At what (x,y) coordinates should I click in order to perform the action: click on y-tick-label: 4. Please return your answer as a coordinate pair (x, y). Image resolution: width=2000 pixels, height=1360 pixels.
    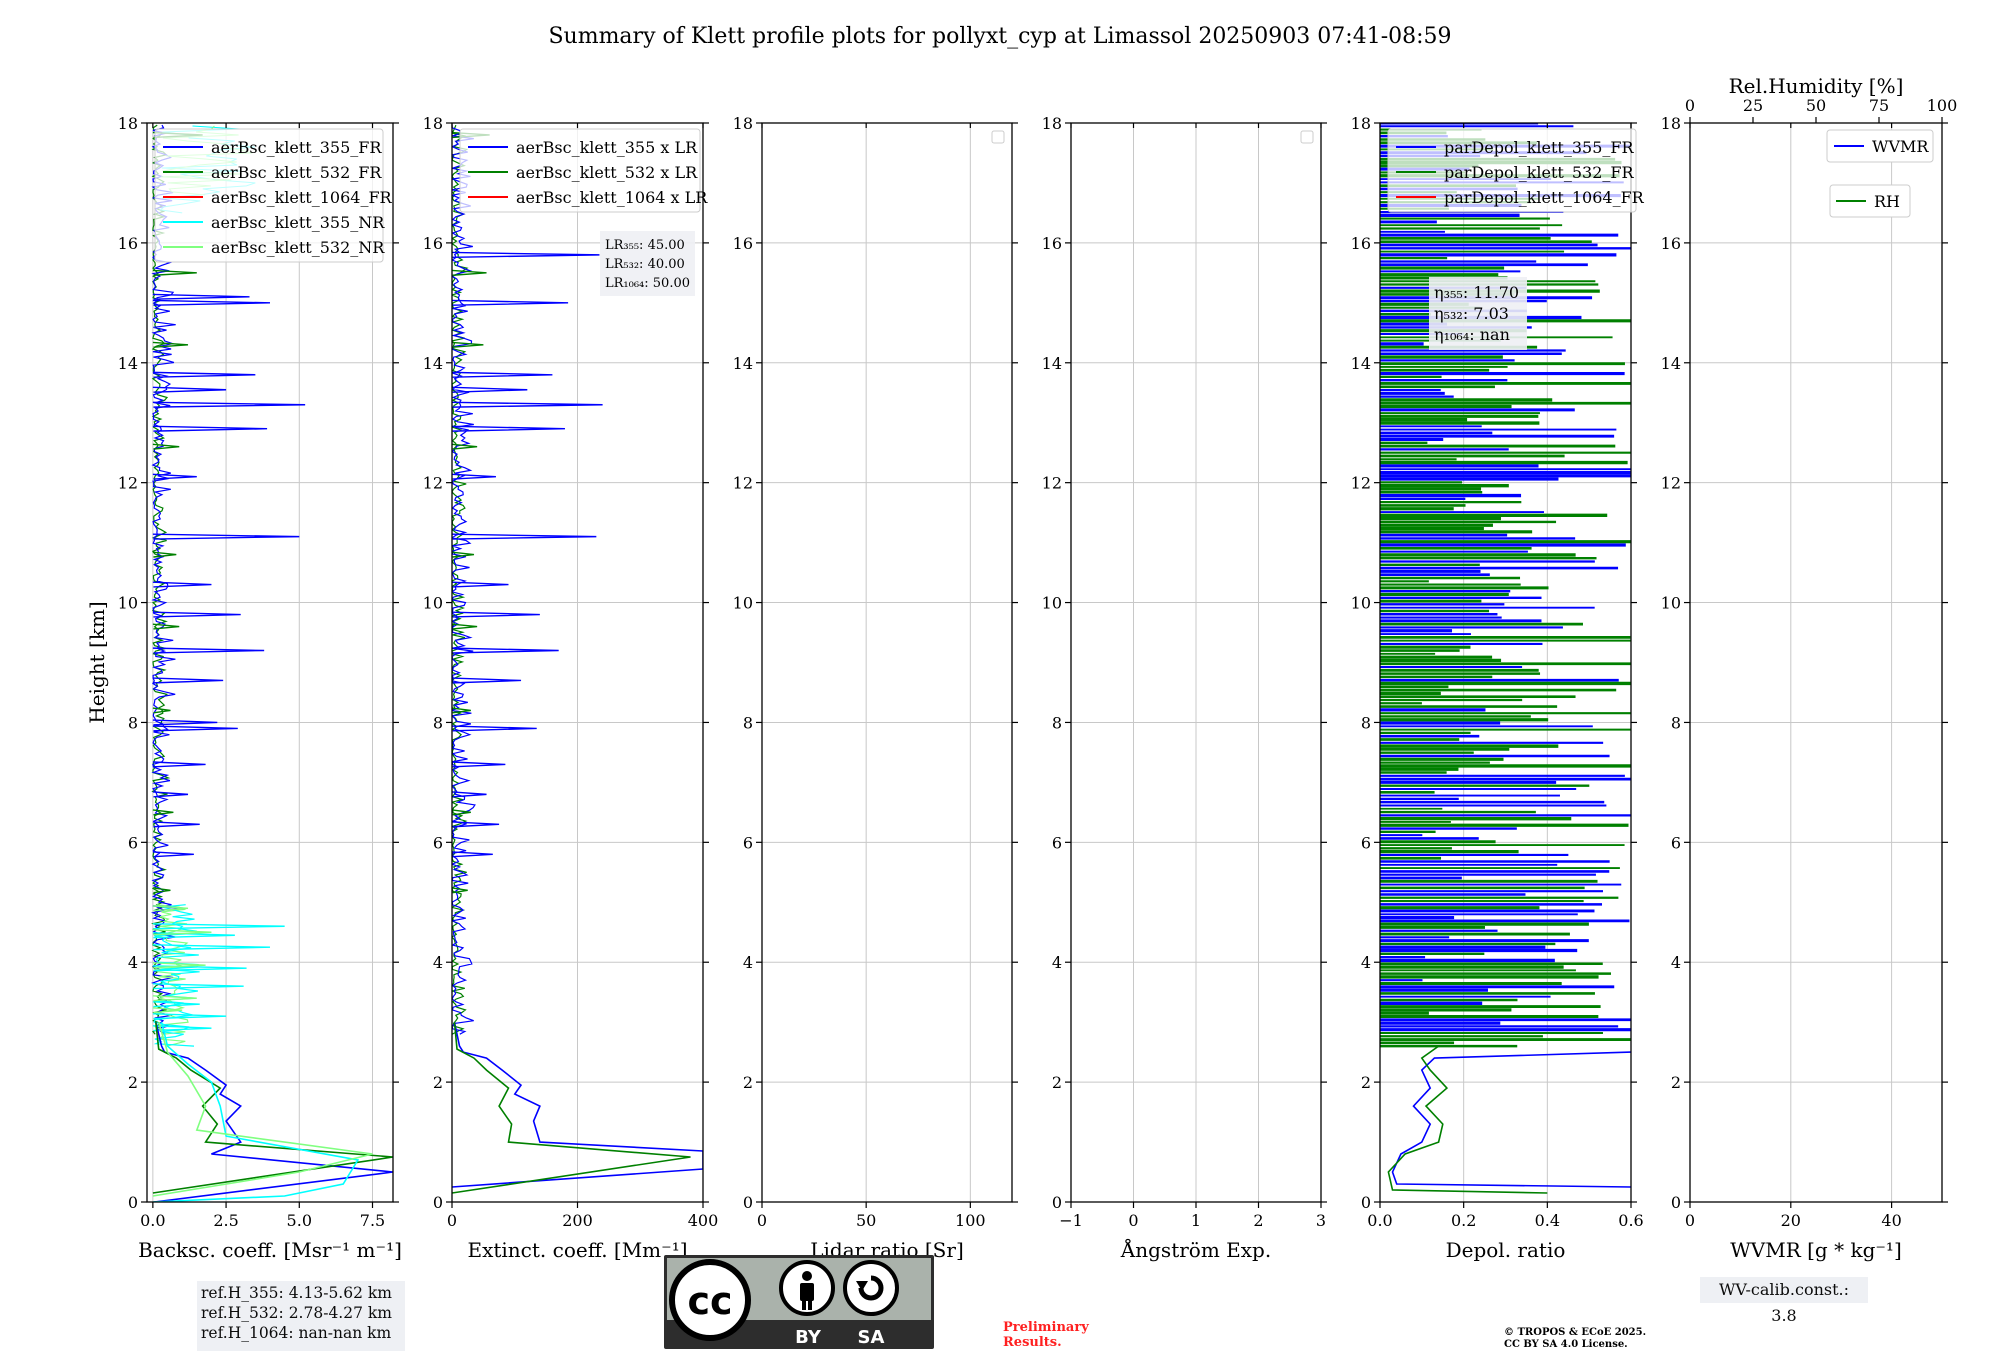
    Looking at the image, I should click on (1366, 962).